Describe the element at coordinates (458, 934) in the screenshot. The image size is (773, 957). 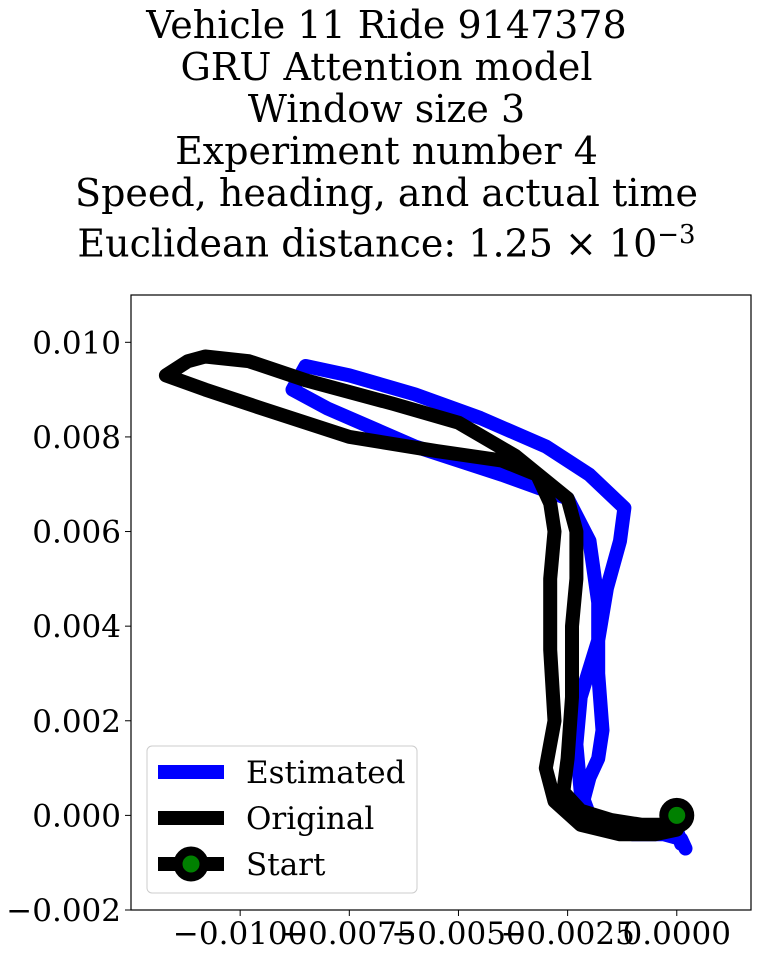
I see `x-tick-label: −0.0050` at that location.